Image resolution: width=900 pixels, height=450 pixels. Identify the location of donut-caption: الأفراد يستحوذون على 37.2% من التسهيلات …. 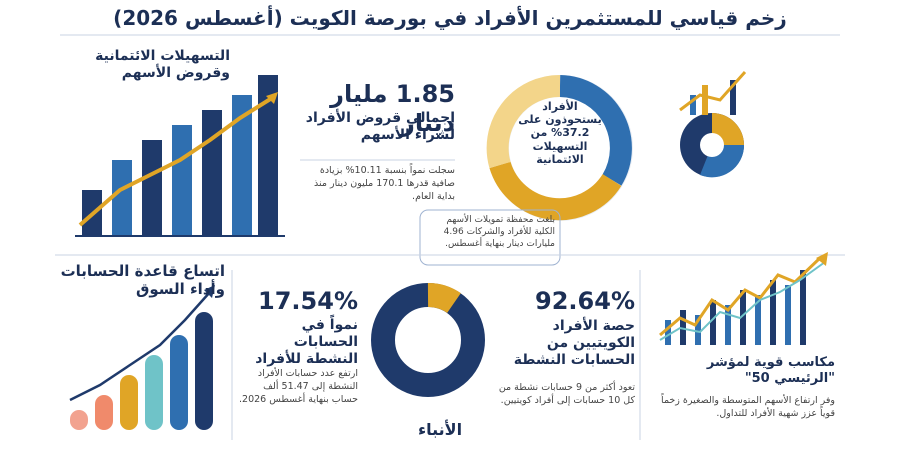
(560, 133).